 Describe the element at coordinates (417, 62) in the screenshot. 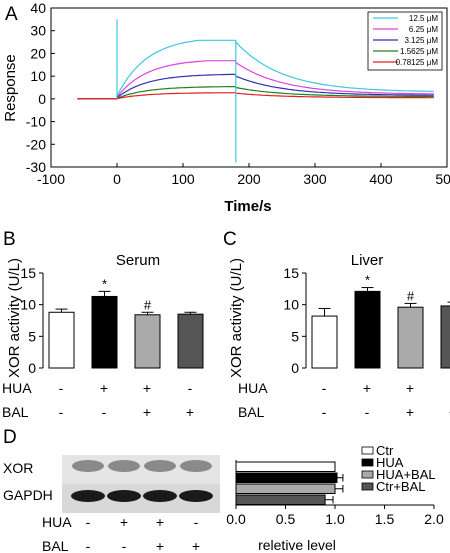

I see `a-legend-label: 0.78125 μM` at that location.